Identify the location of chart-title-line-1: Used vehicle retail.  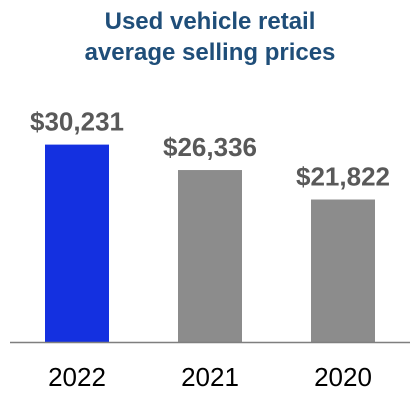
(210, 21).